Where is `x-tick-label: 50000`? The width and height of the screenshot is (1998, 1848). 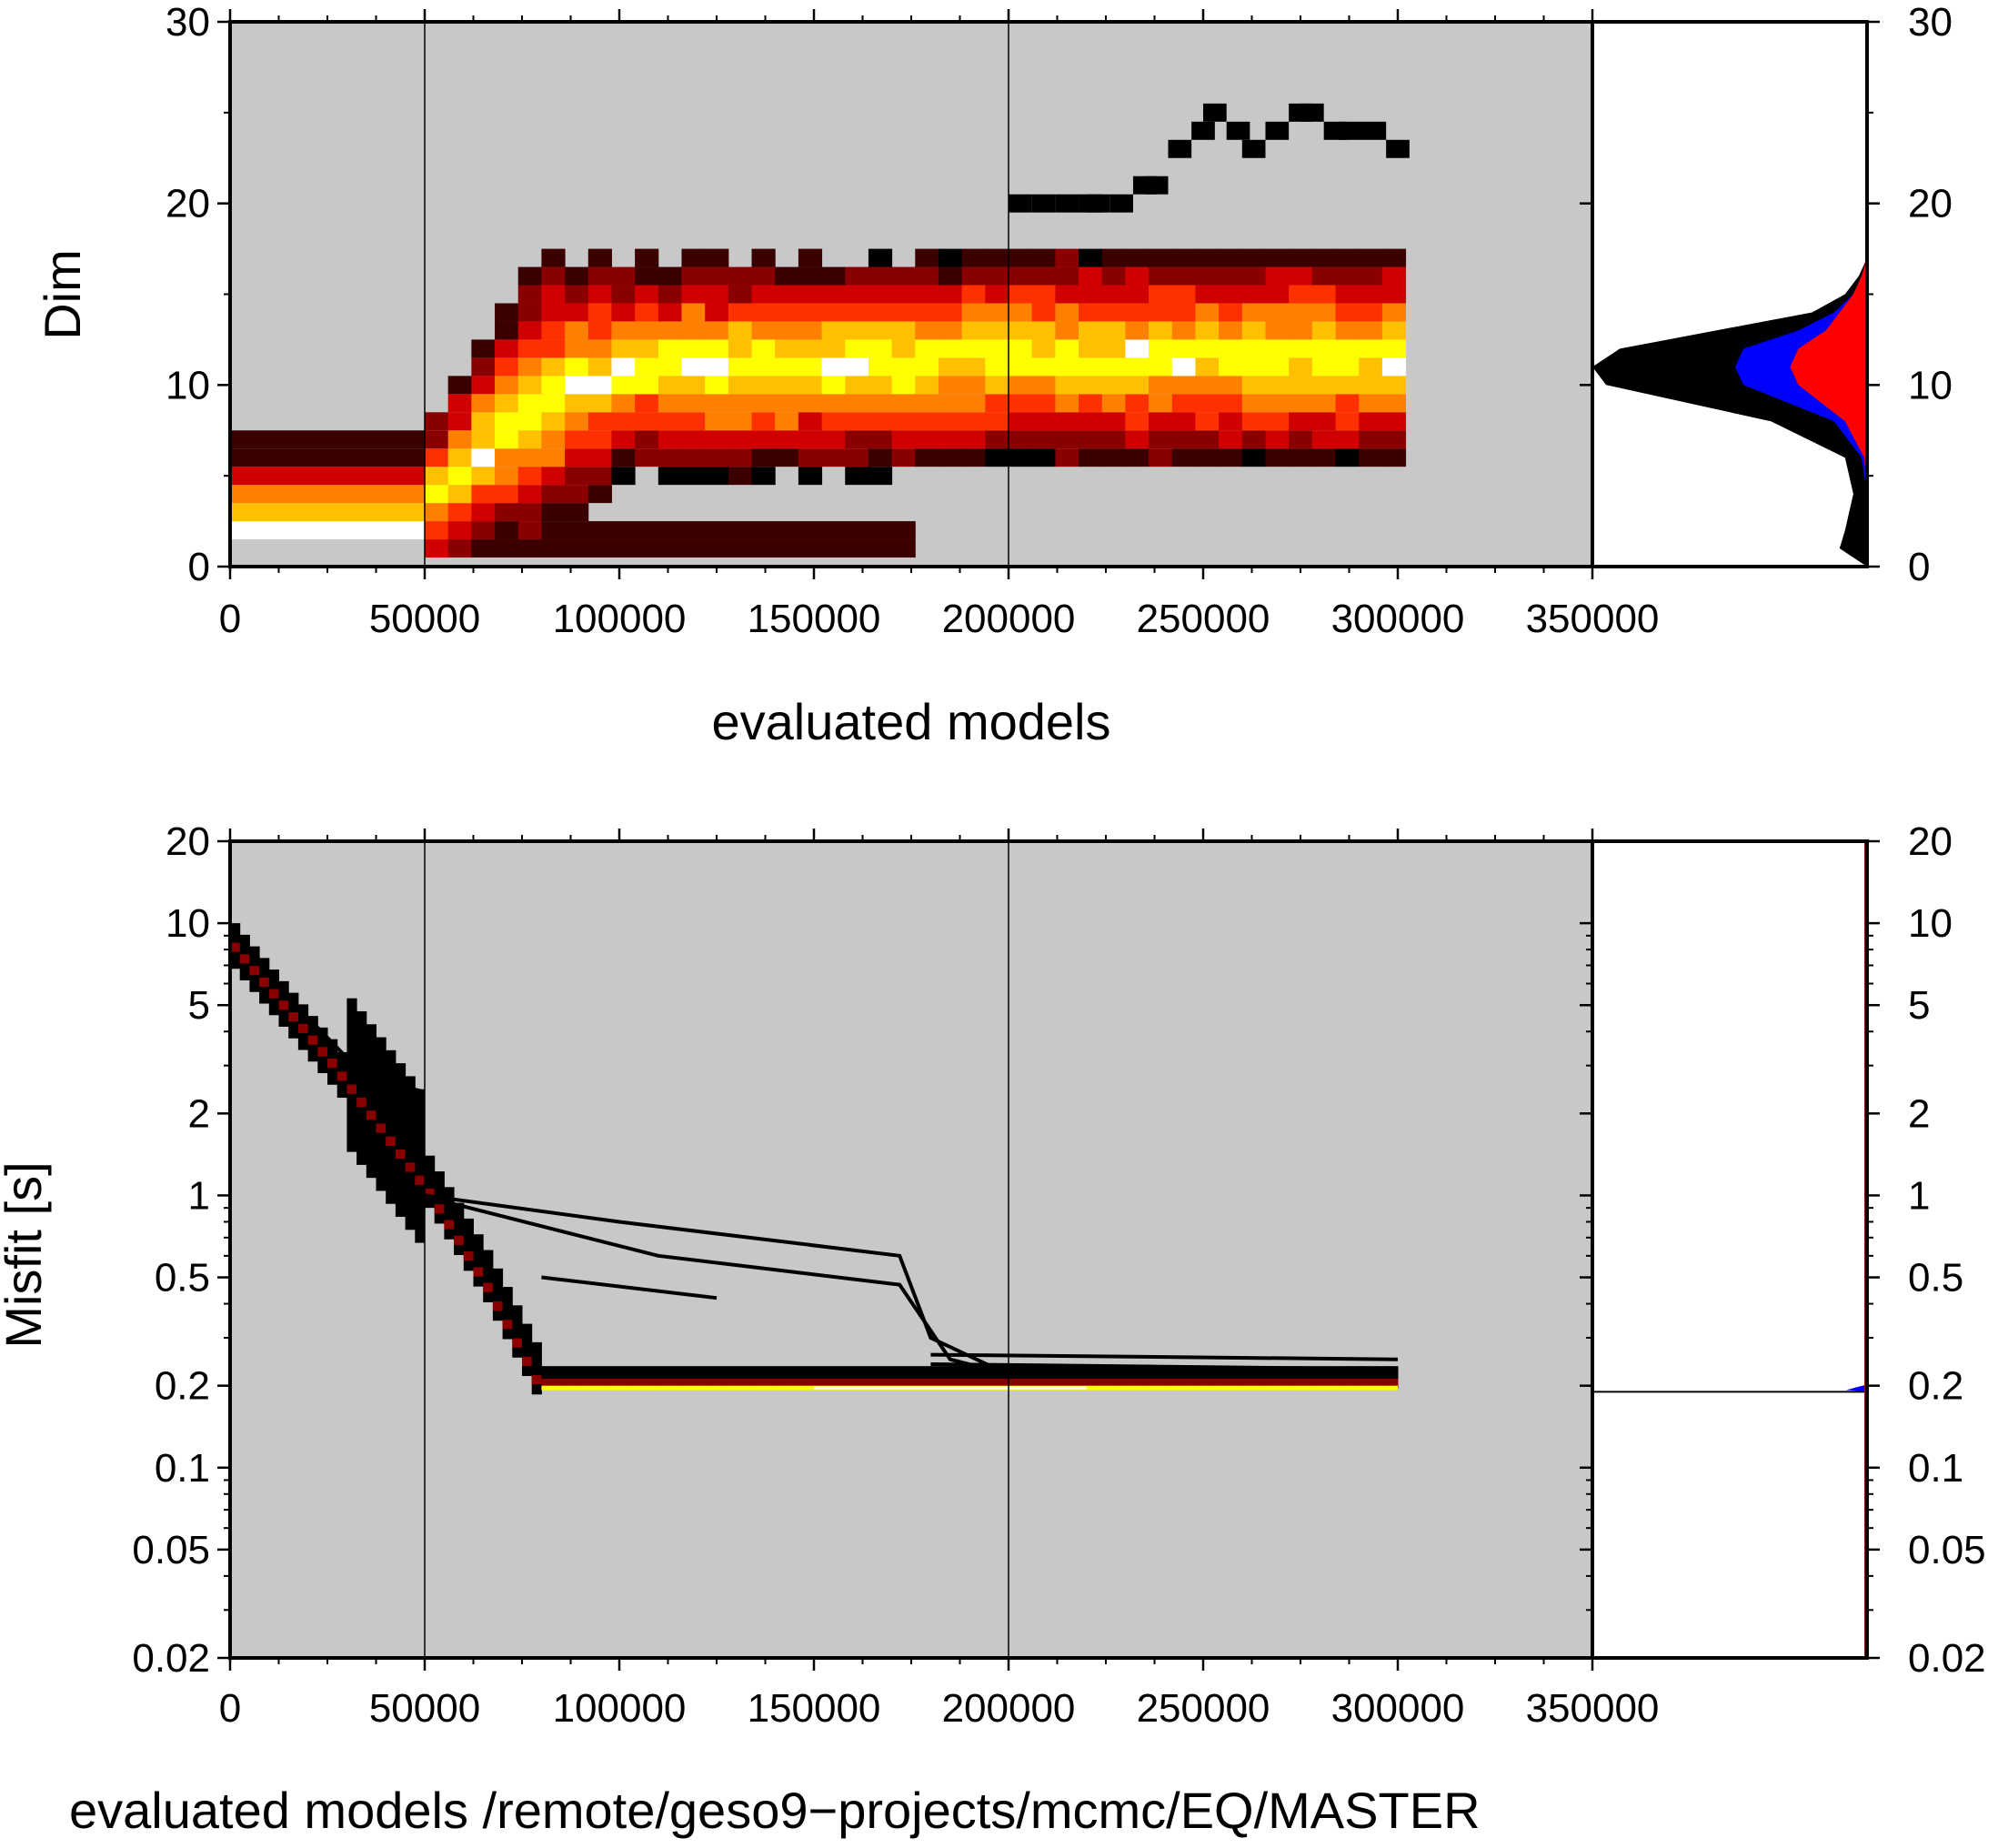 x-tick-label: 50000 is located at coordinates (424, 619).